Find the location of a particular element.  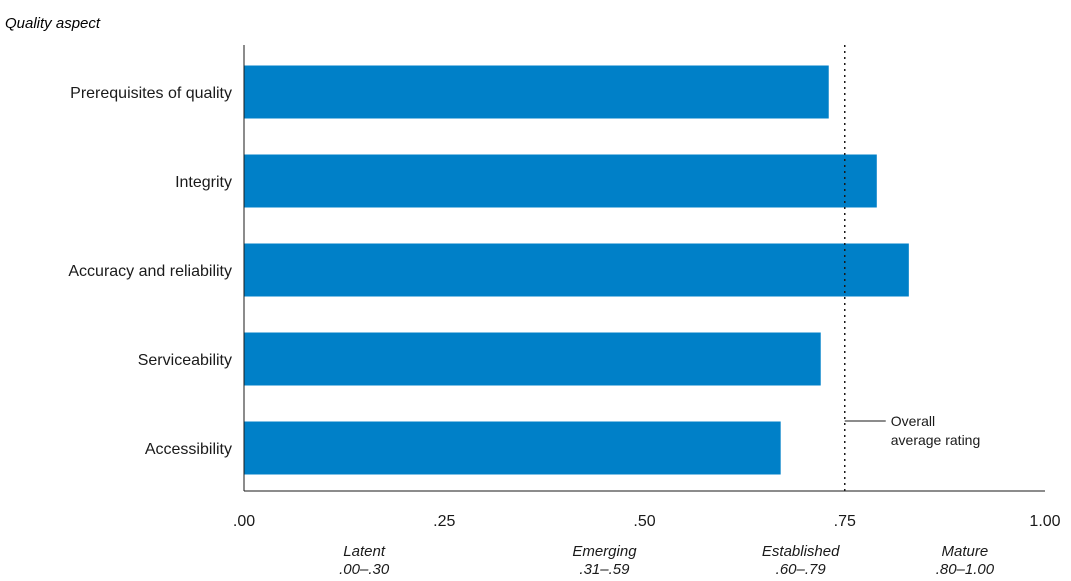

category-label: Accessibility is located at coordinates (188, 449).